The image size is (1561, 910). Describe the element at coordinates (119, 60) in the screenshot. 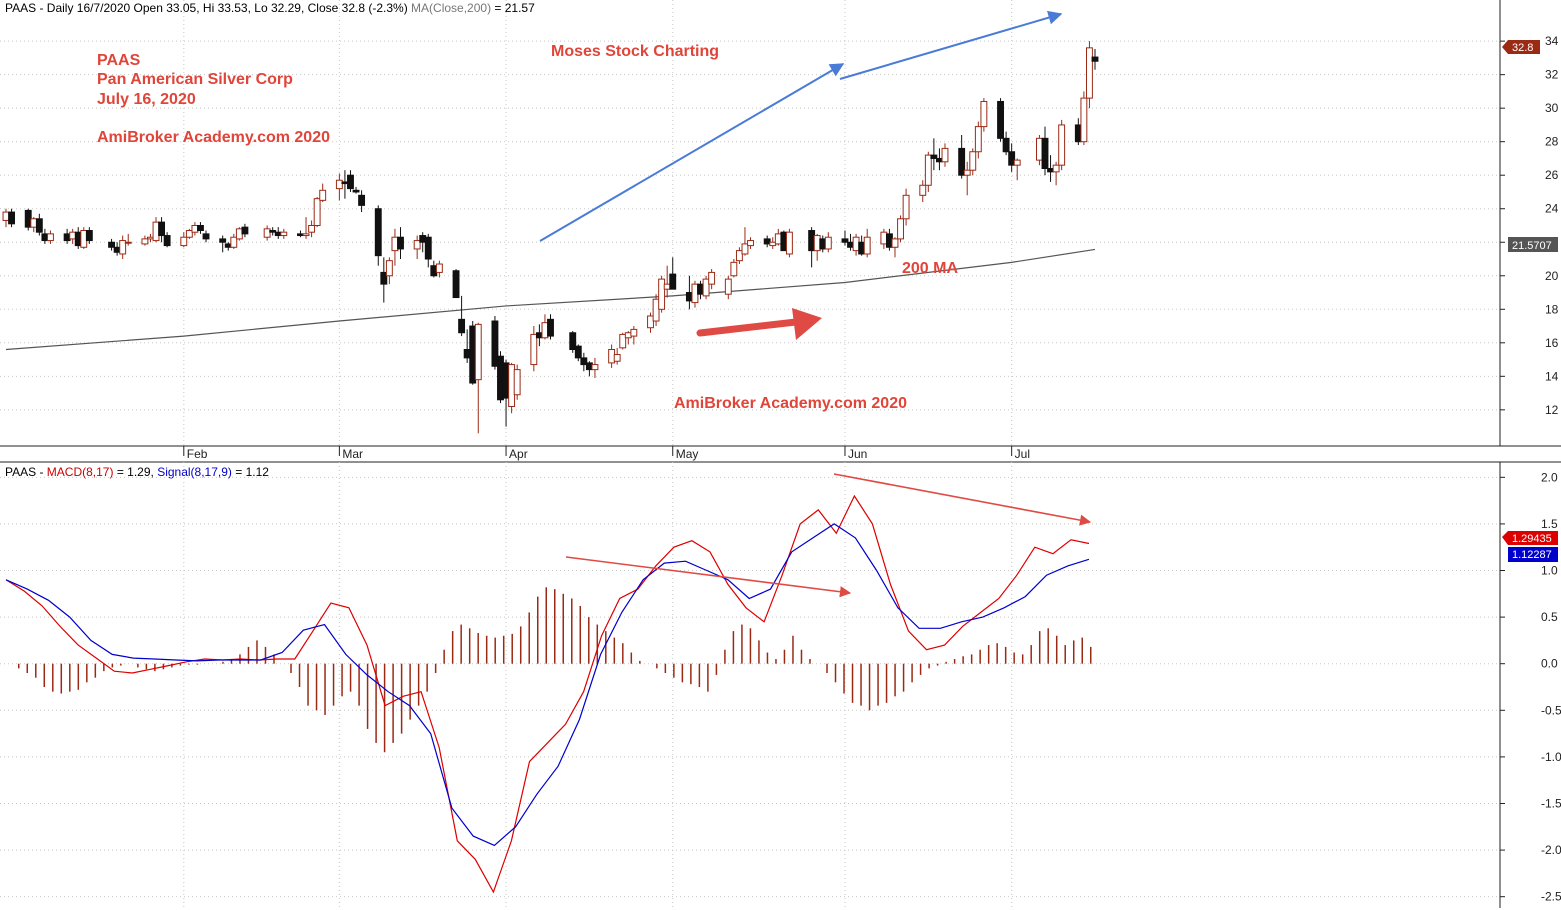

I see `annotation-ticker: PAAS` at that location.